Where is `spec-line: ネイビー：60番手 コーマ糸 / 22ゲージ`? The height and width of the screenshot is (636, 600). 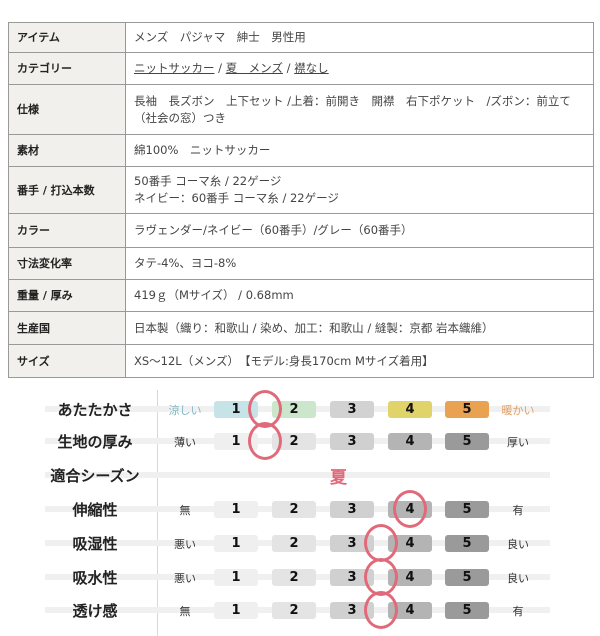
spec-line: ネイビー：60番手 コーマ糸 / 22ゲージ is located at coordinates (236, 198).